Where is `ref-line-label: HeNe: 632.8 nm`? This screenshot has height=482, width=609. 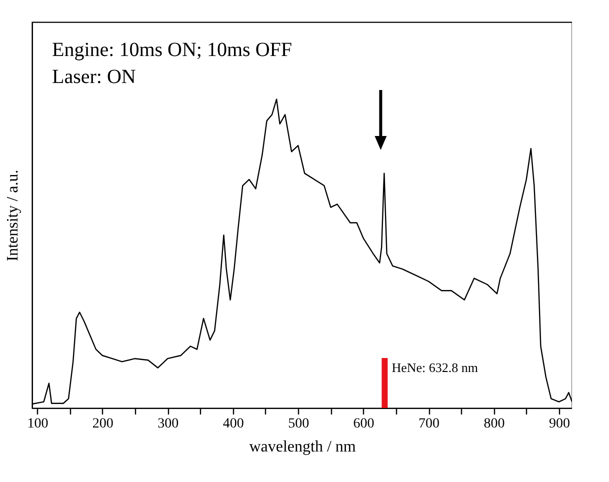
ref-line-label: HeNe: 632.8 nm is located at coordinates (435, 367).